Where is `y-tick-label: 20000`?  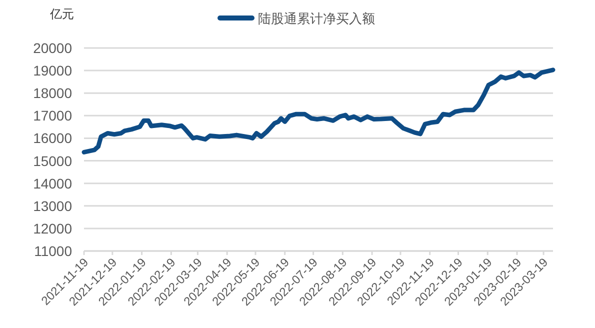 y-tick-label: 20000 is located at coordinates (52, 48).